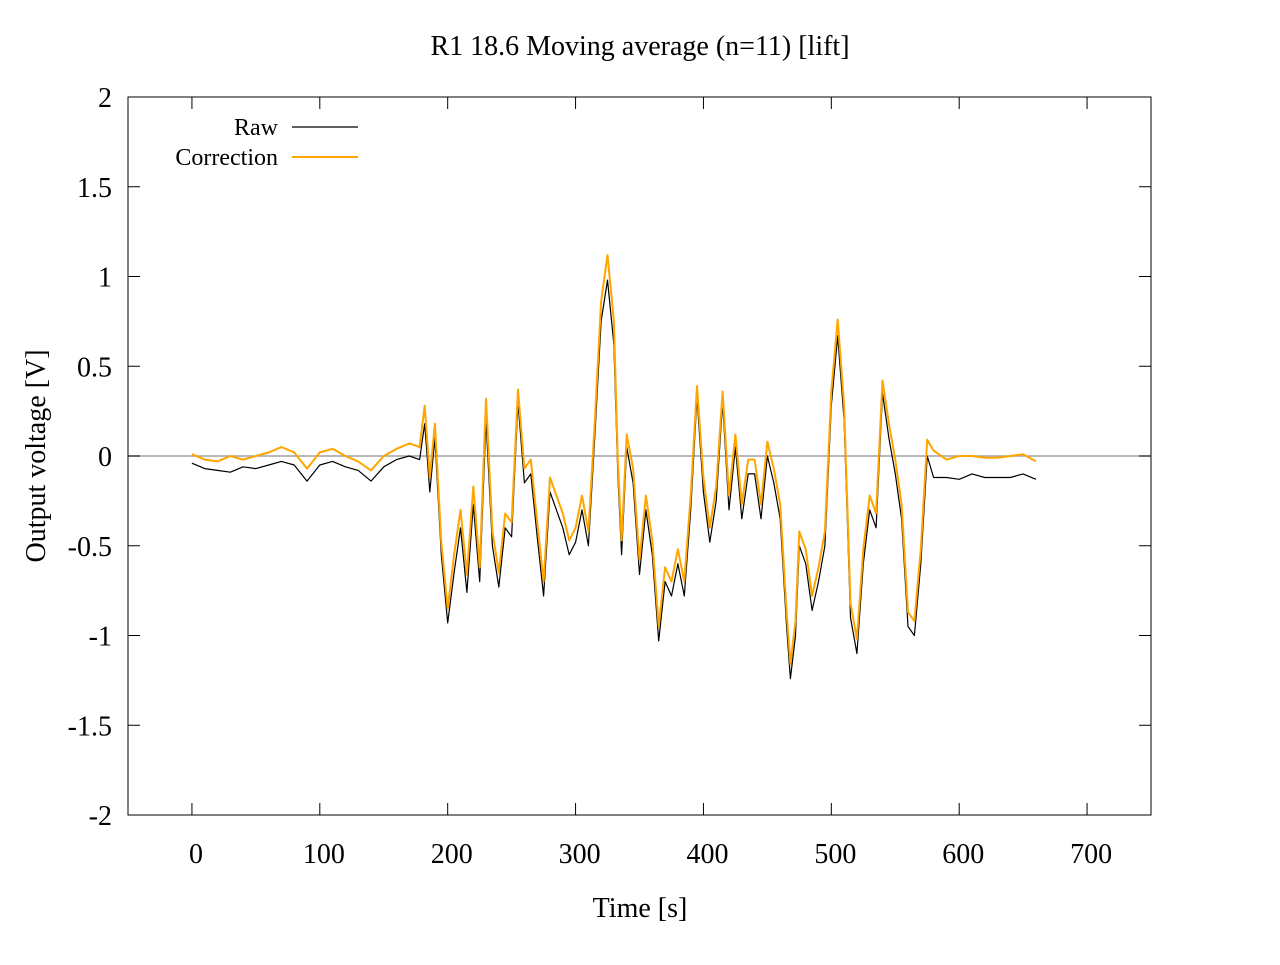 The height and width of the screenshot is (965, 1280). What do you see at coordinates (639, 46) in the screenshot?
I see `chart-title: R1 18.6 Moving average (n=11) [lift]` at bounding box center [639, 46].